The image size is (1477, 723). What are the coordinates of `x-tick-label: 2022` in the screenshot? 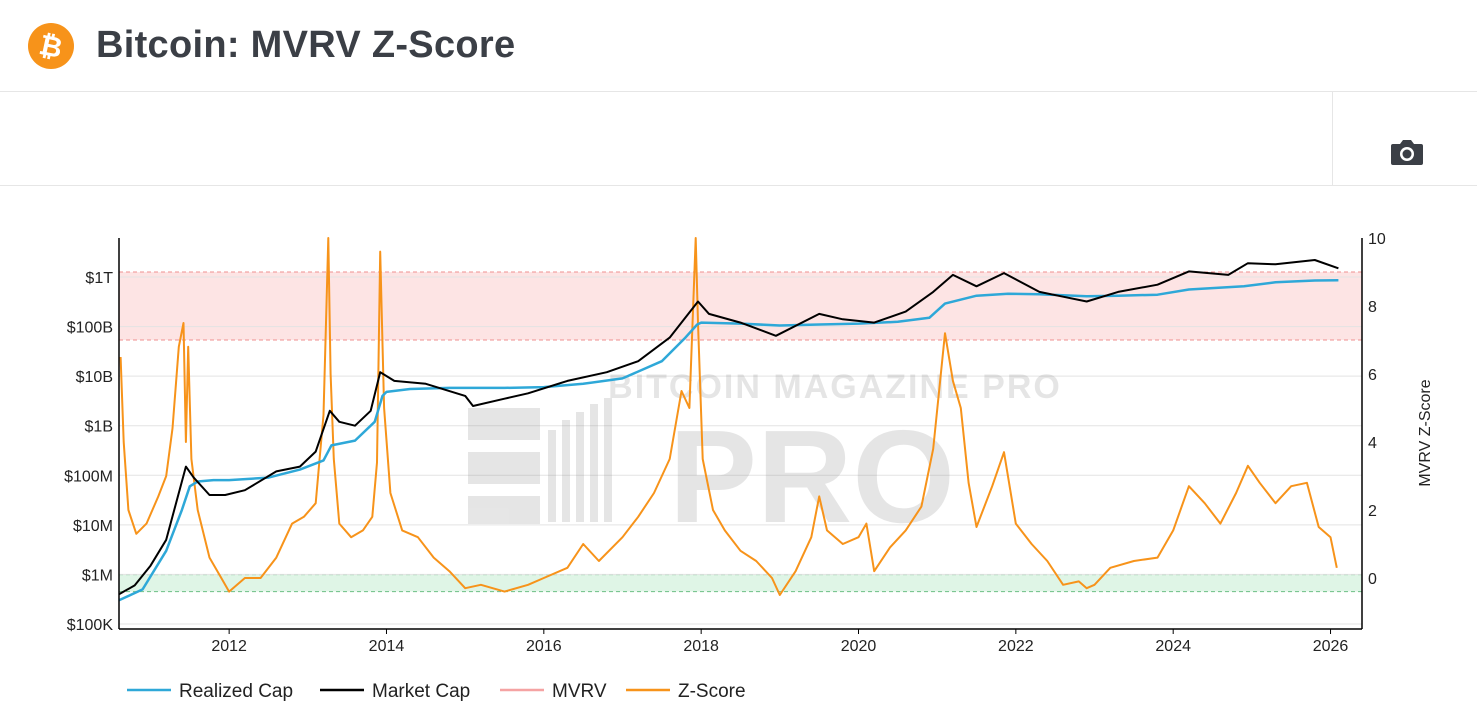 It's located at (1016, 646).